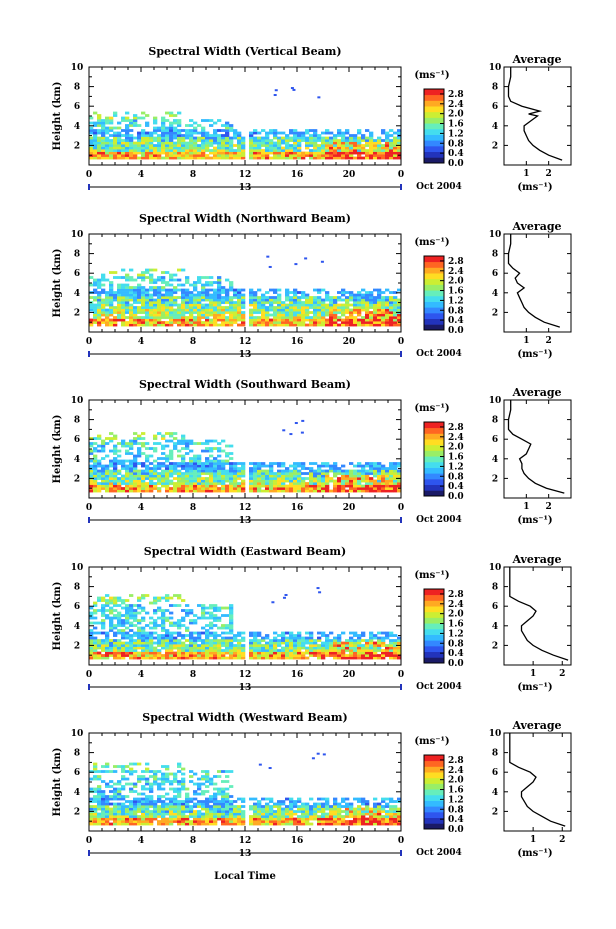 This screenshot has width=616, height=929. I want to click on colorbar-swatch, so click(434, 298).